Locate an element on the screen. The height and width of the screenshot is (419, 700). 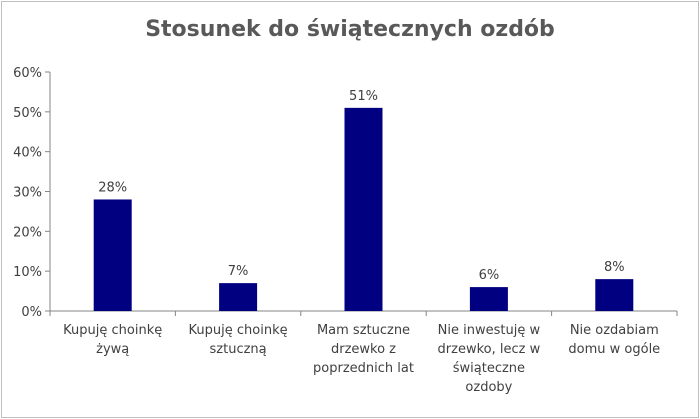
y-tick-label: 20% is located at coordinates (27, 232).